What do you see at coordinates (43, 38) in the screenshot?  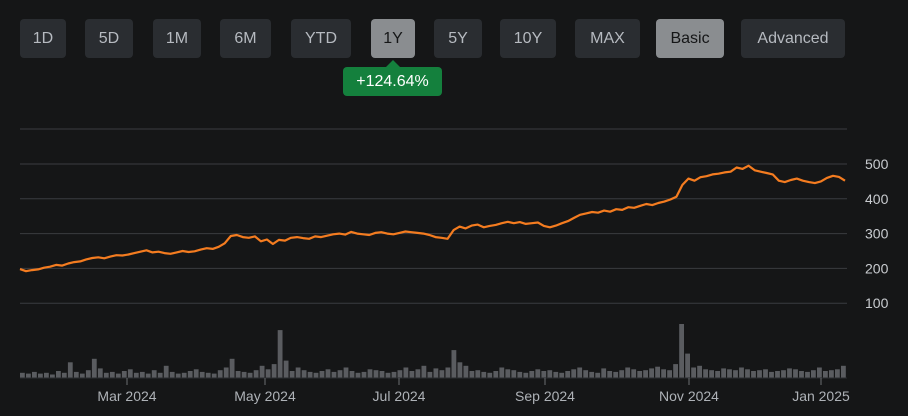 I see `range-button-1d: 1D` at bounding box center [43, 38].